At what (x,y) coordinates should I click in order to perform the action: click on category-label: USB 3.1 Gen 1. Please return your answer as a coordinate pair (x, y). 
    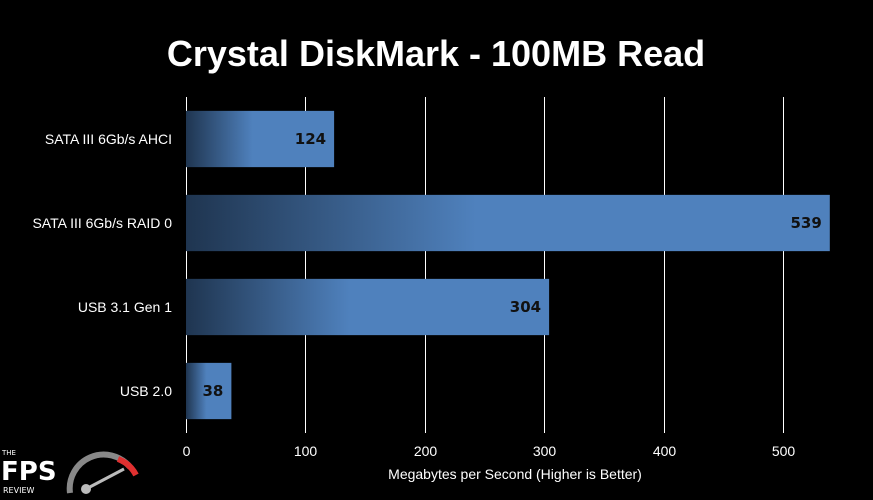
    Looking at the image, I should click on (125, 307).